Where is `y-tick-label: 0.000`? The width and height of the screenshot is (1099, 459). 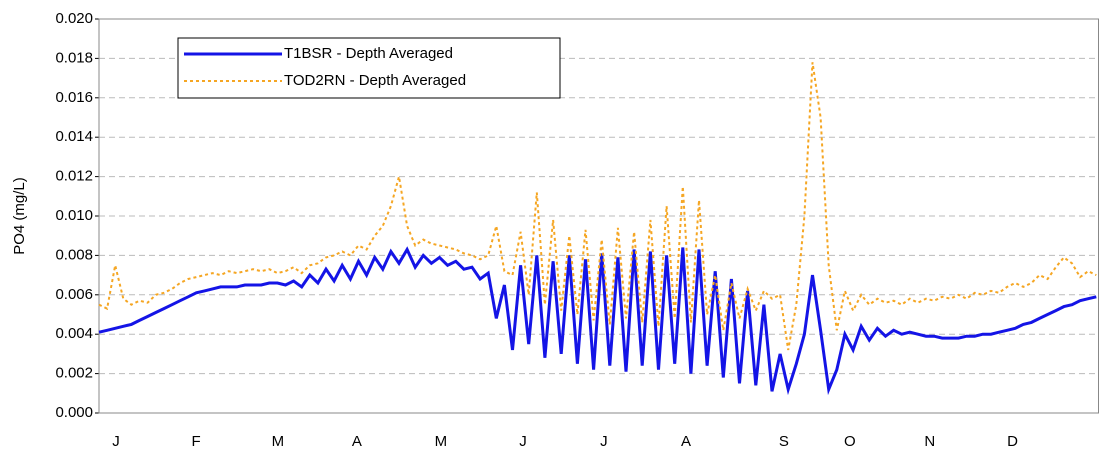
y-tick-label: 0.000 is located at coordinates (74, 412).